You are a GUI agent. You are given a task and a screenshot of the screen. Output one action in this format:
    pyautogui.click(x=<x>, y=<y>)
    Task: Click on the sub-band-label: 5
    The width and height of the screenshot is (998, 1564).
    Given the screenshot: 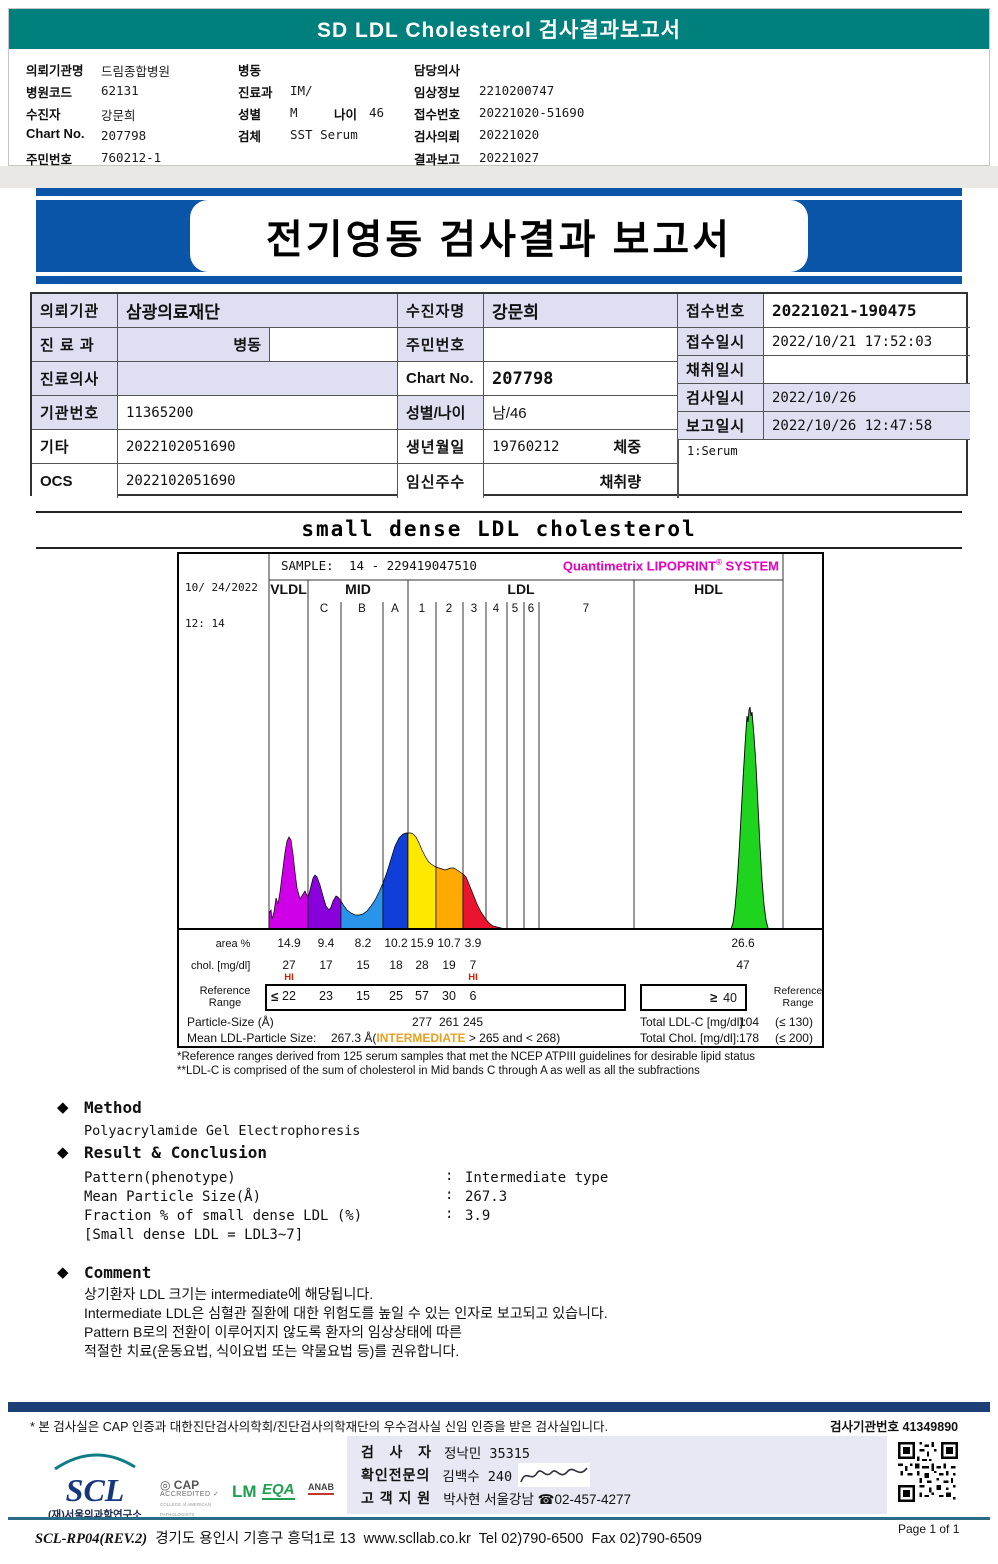 What is the action you would take?
    pyautogui.click(x=515, y=609)
    